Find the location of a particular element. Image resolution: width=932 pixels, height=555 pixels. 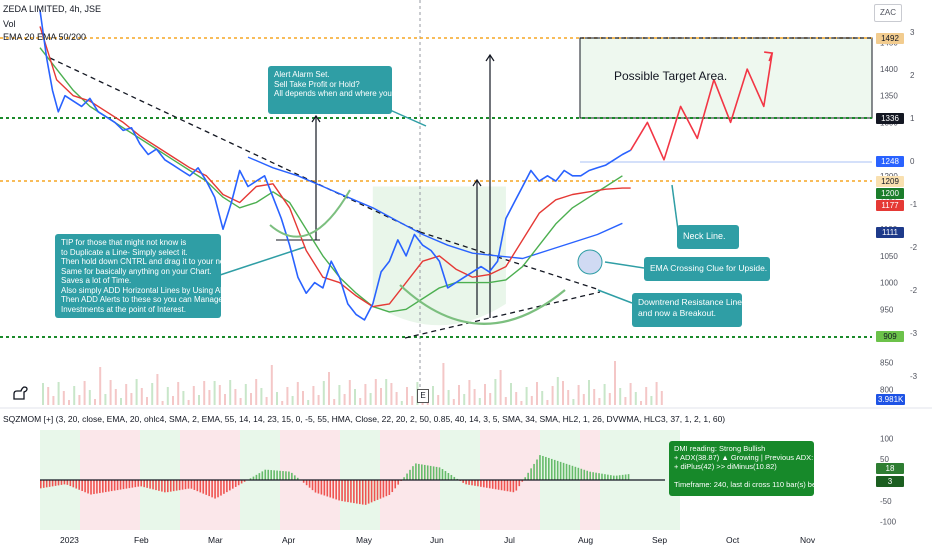

tip-line: to Duplicate a Line- Simply select it. is located at coordinates (138, 253).